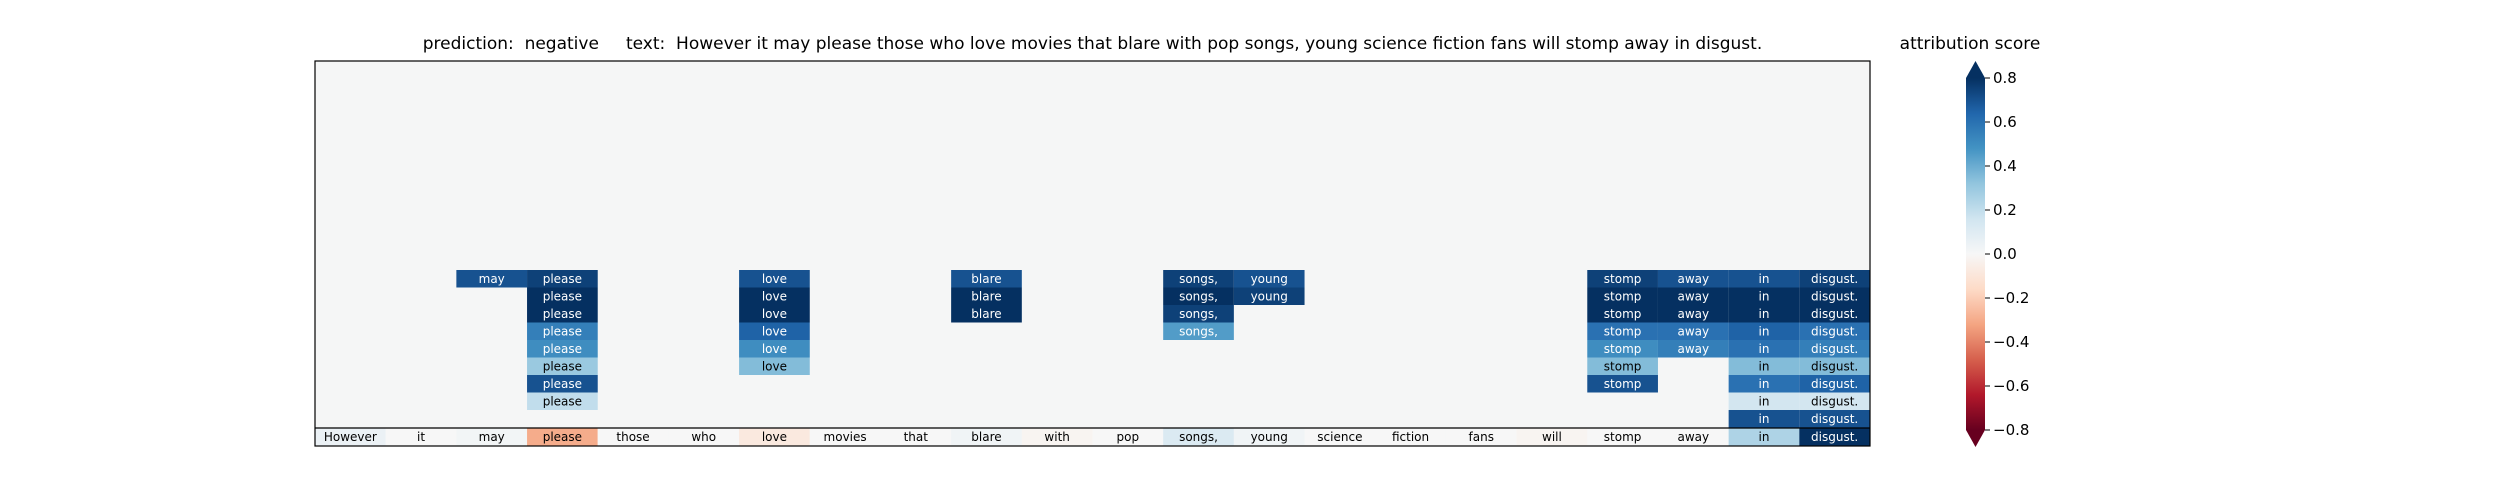 The image size is (2500, 500). I want to click on token-label: away, so click(1693, 437).